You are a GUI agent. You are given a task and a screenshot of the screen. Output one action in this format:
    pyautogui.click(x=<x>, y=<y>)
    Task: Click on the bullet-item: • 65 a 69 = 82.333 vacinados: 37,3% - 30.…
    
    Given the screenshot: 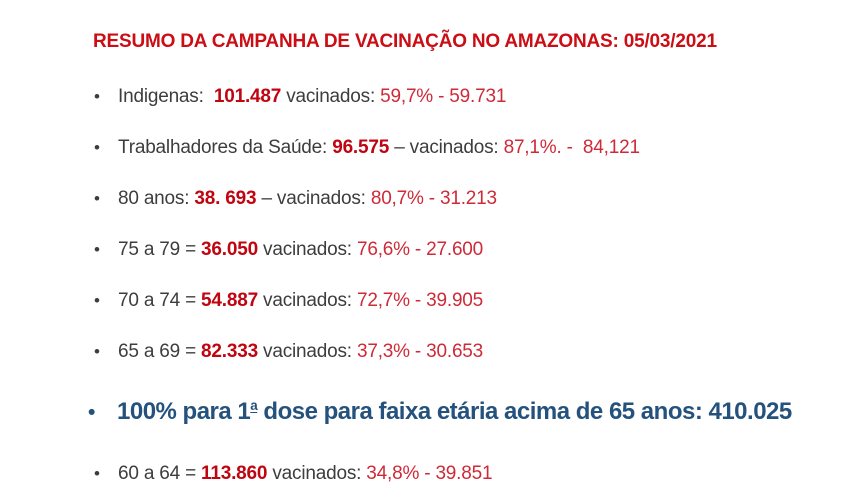 What is the action you would take?
    pyautogui.click(x=433, y=352)
    